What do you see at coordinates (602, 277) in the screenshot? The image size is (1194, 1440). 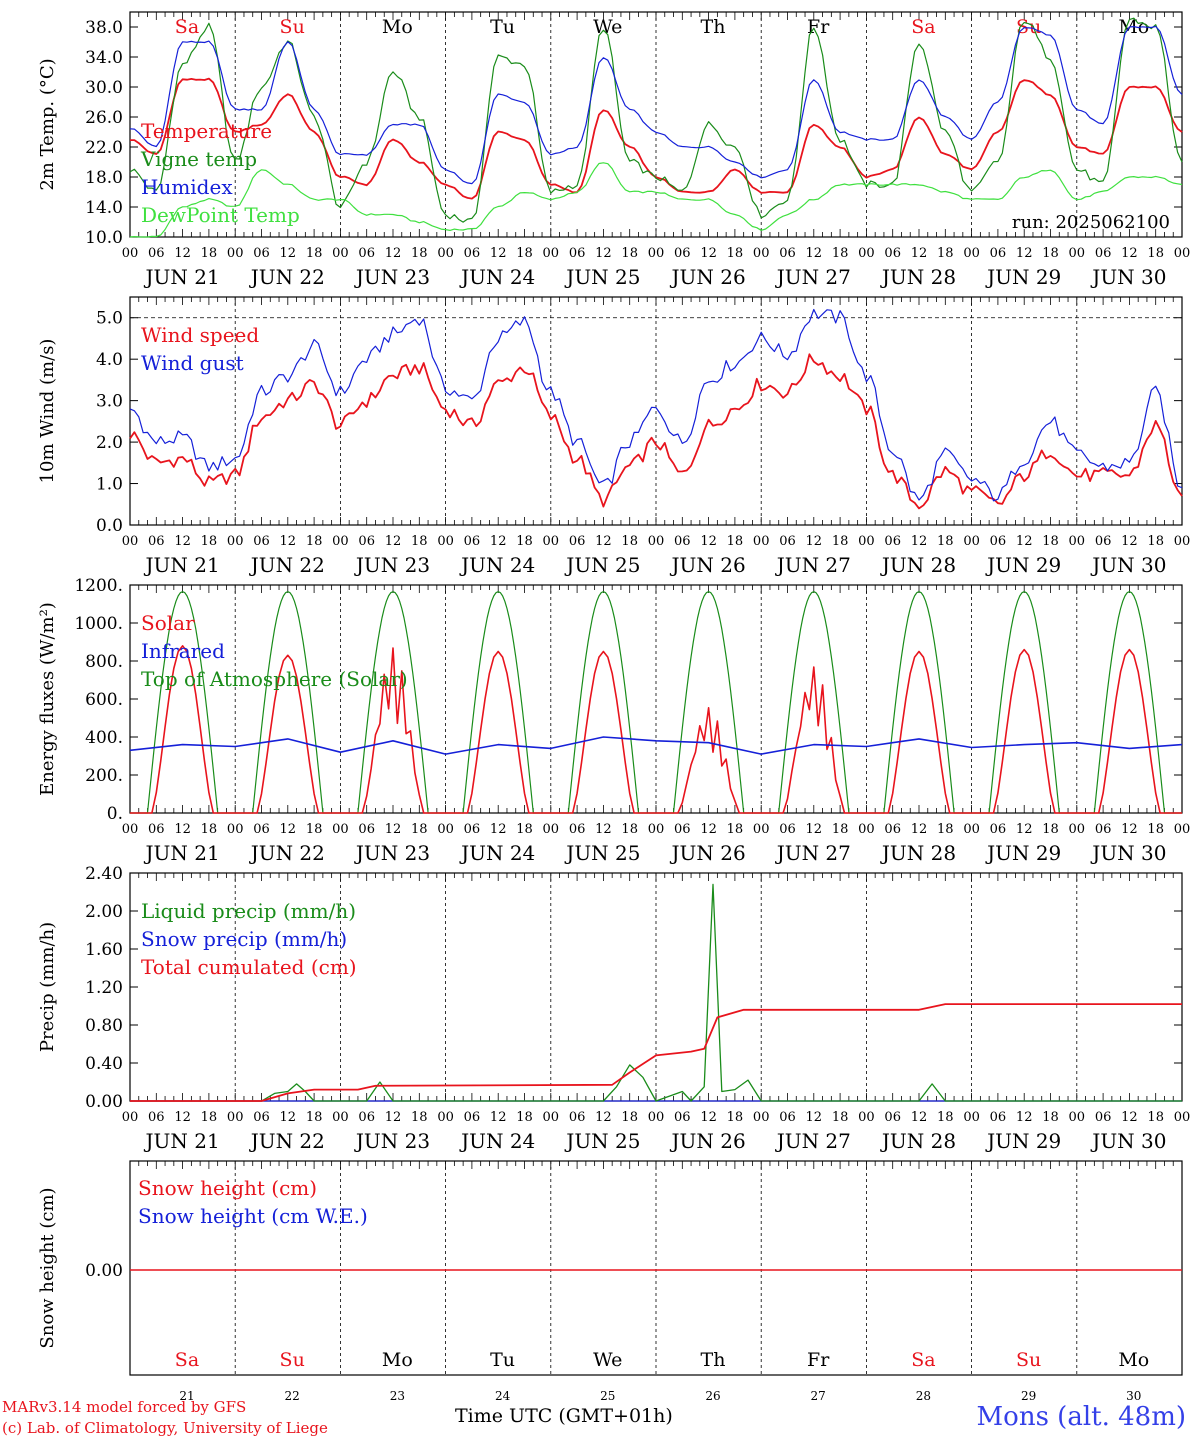 I see `date-label: JUN 25` at bounding box center [602, 277].